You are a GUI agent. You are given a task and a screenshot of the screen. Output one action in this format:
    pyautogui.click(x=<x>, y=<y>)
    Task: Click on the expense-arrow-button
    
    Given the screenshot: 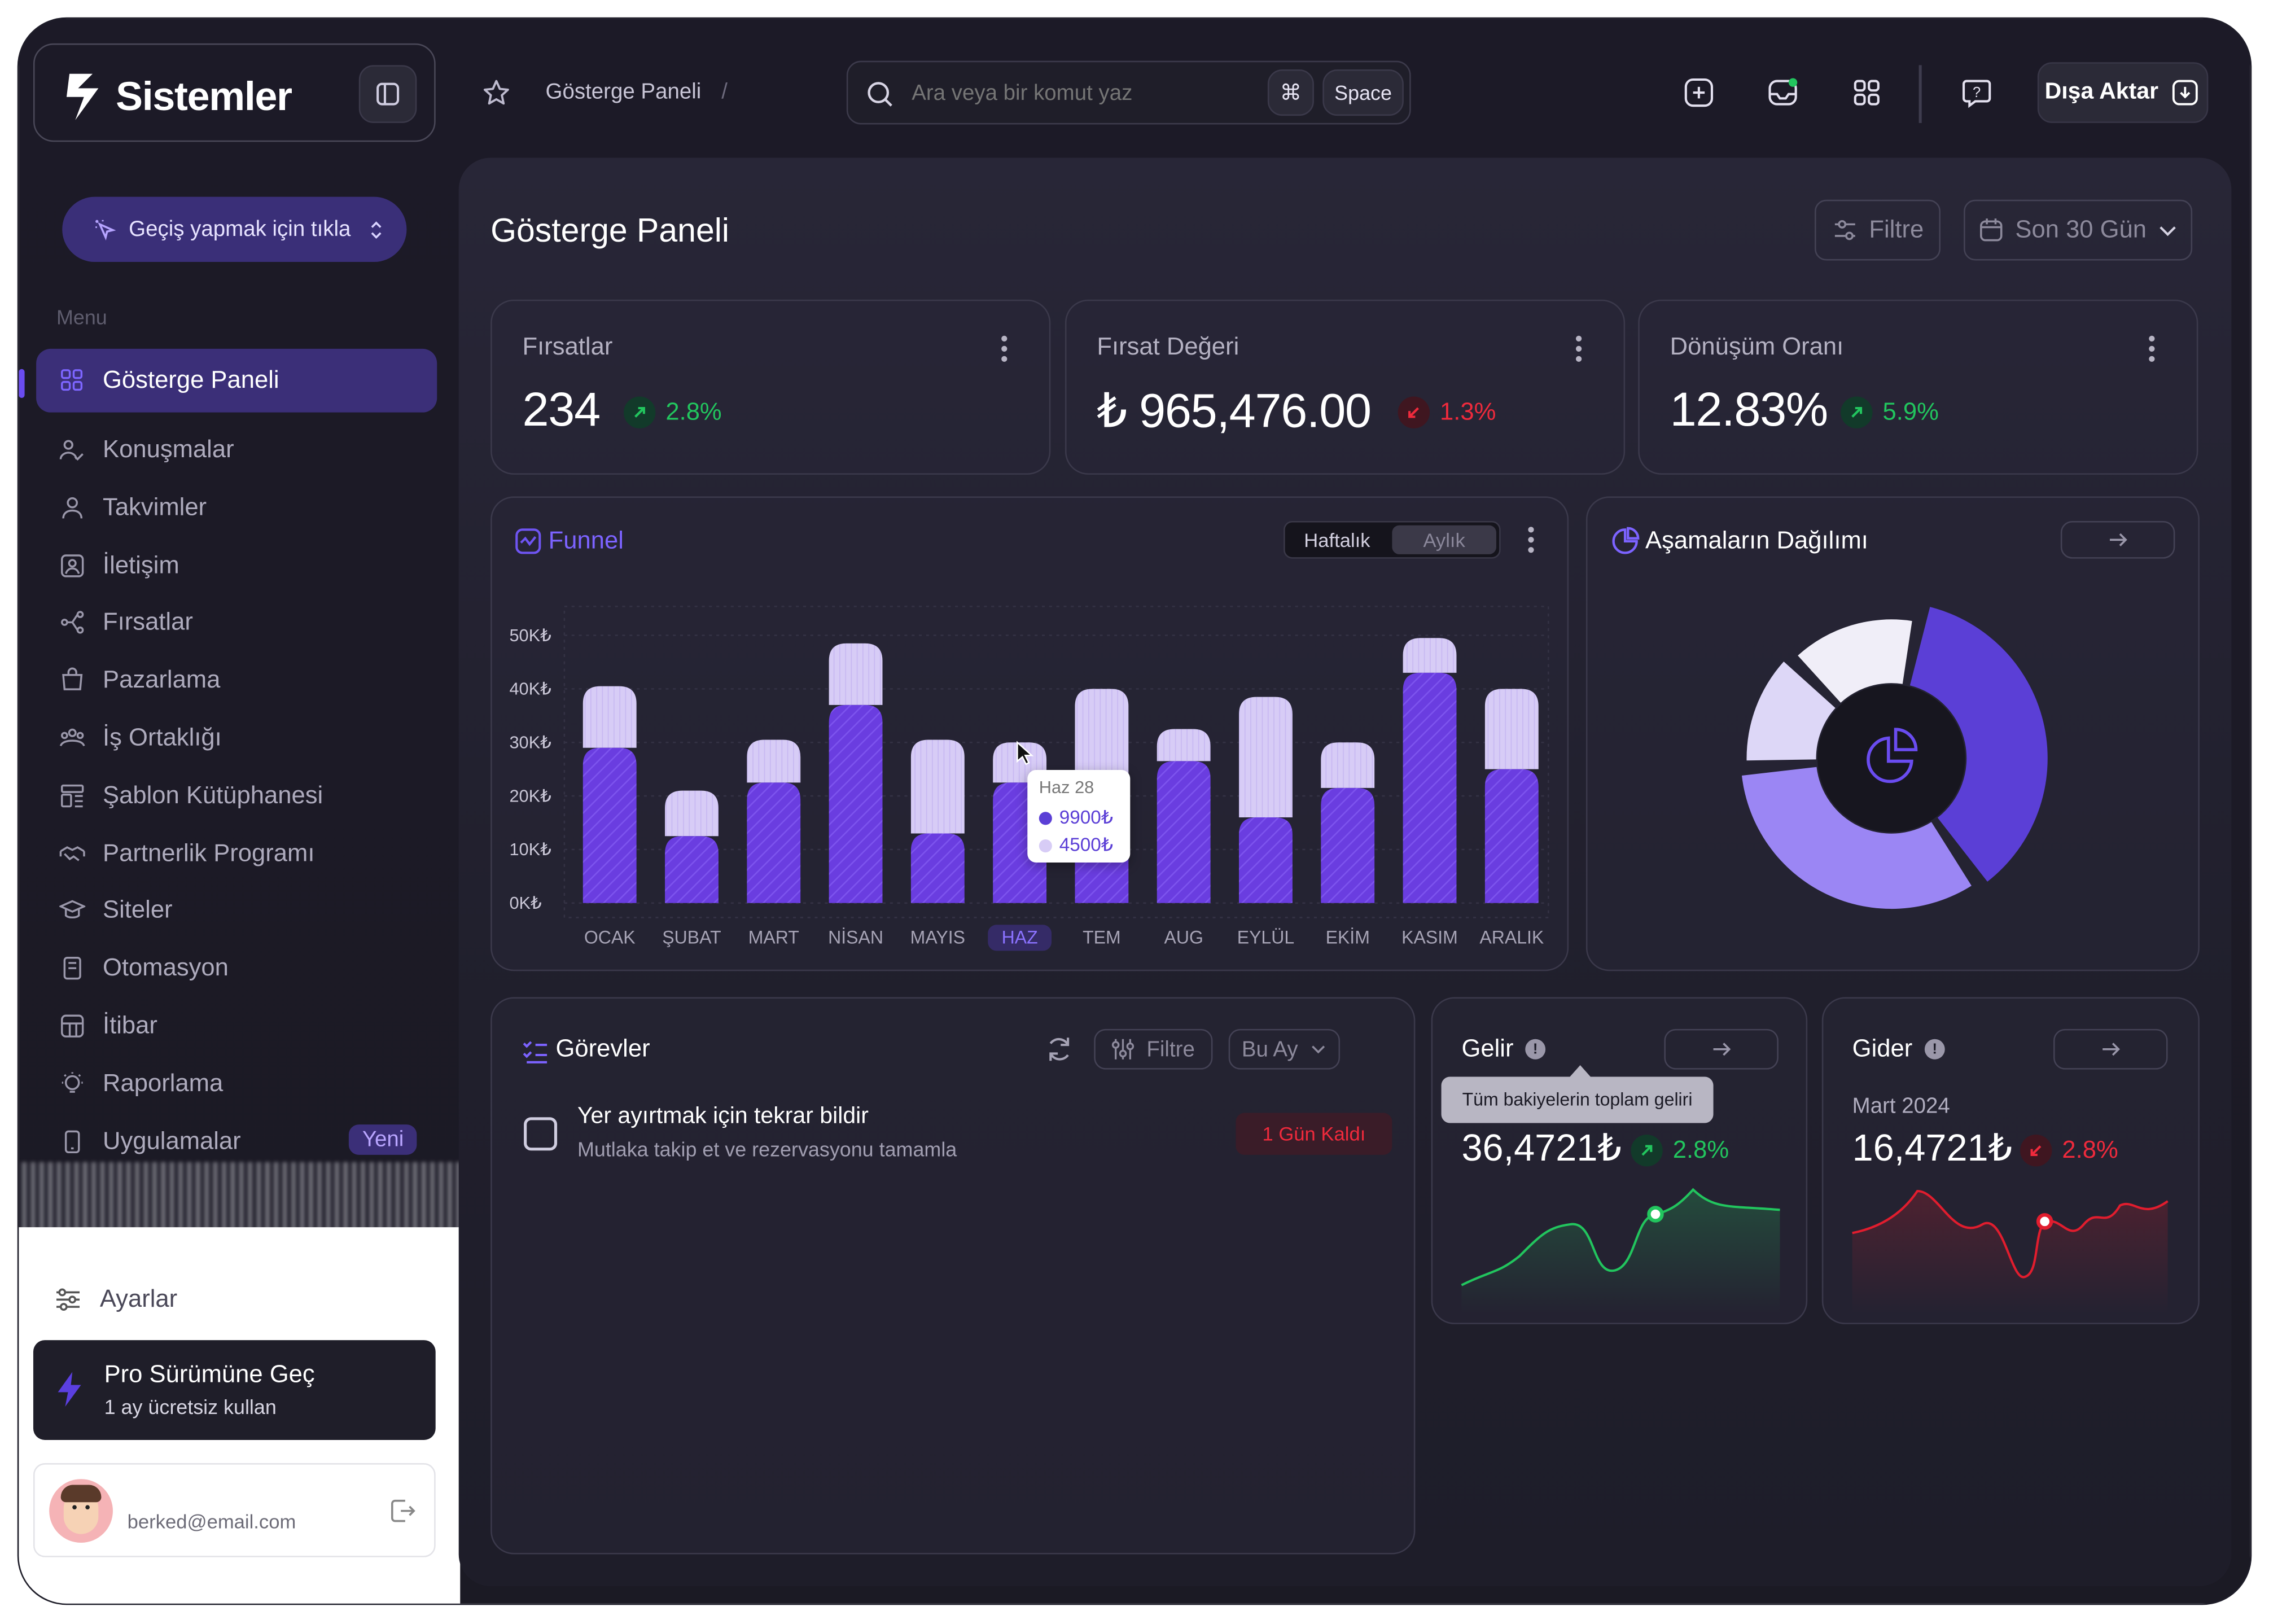 What is the action you would take?
    pyautogui.click(x=2110, y=1049)
    